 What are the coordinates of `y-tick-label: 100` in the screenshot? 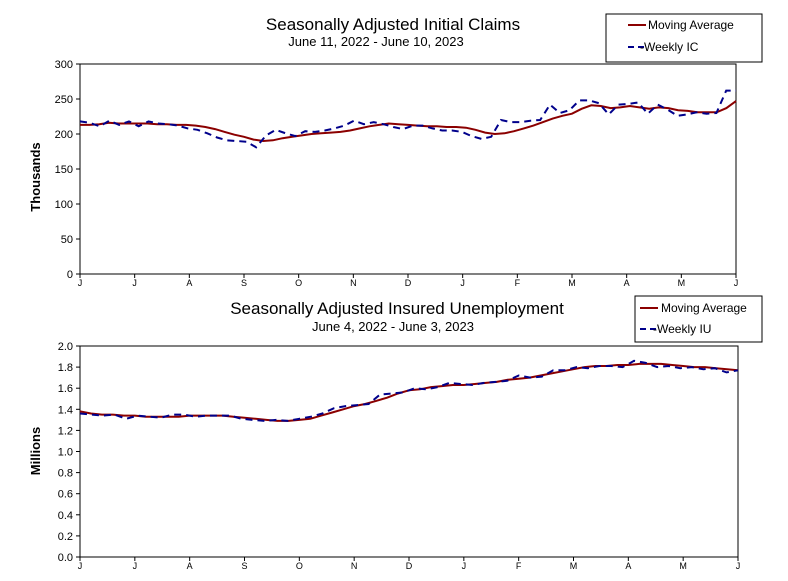 It's located at (64, 205).